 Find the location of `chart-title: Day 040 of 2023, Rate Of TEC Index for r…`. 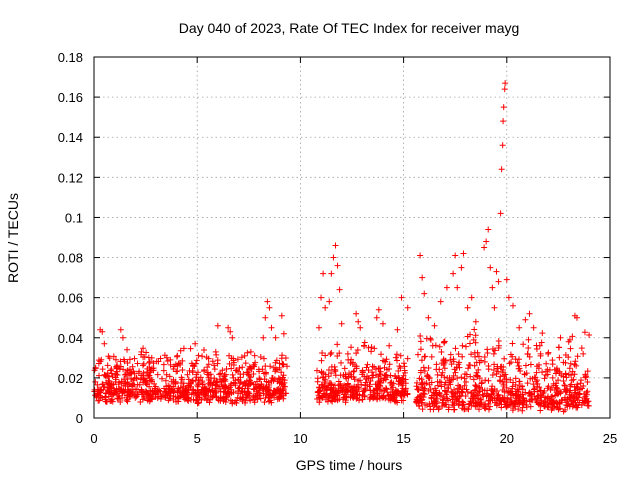

chart-title: Day 040 of 2023, Rate Of TEC Index for r… is located at coordinates (349, 28).